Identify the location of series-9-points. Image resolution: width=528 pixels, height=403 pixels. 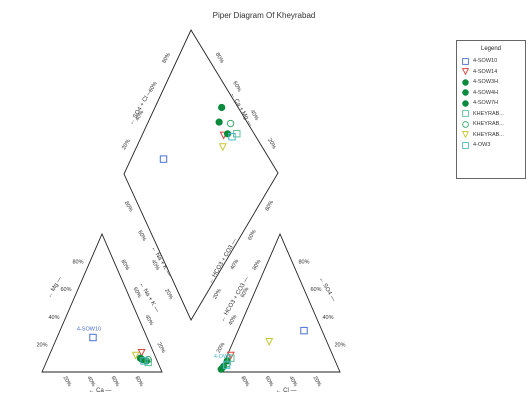
(188, 250).